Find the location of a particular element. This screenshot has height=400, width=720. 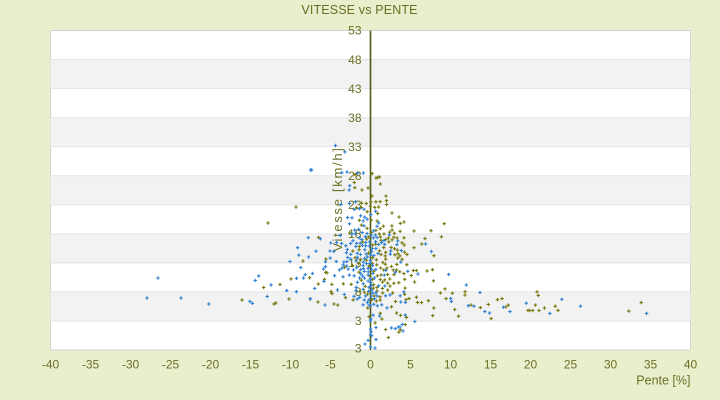

svg-text: -30 is located at coordinates (131, 365).